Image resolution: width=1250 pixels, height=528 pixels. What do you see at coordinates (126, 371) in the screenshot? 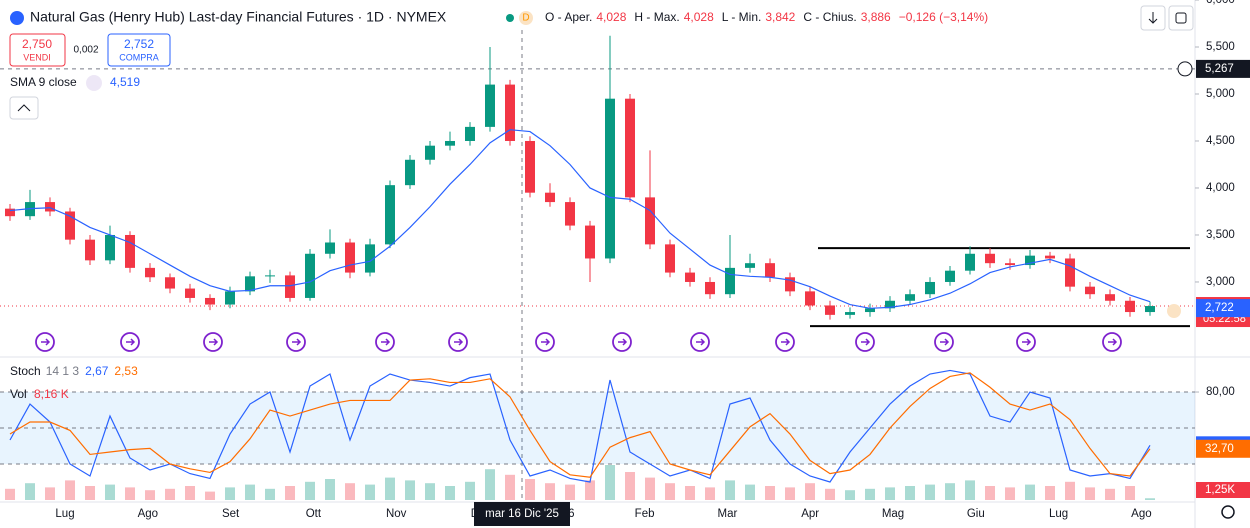
I see `stoch-d: 2,53` at bounding box center [126, 371].